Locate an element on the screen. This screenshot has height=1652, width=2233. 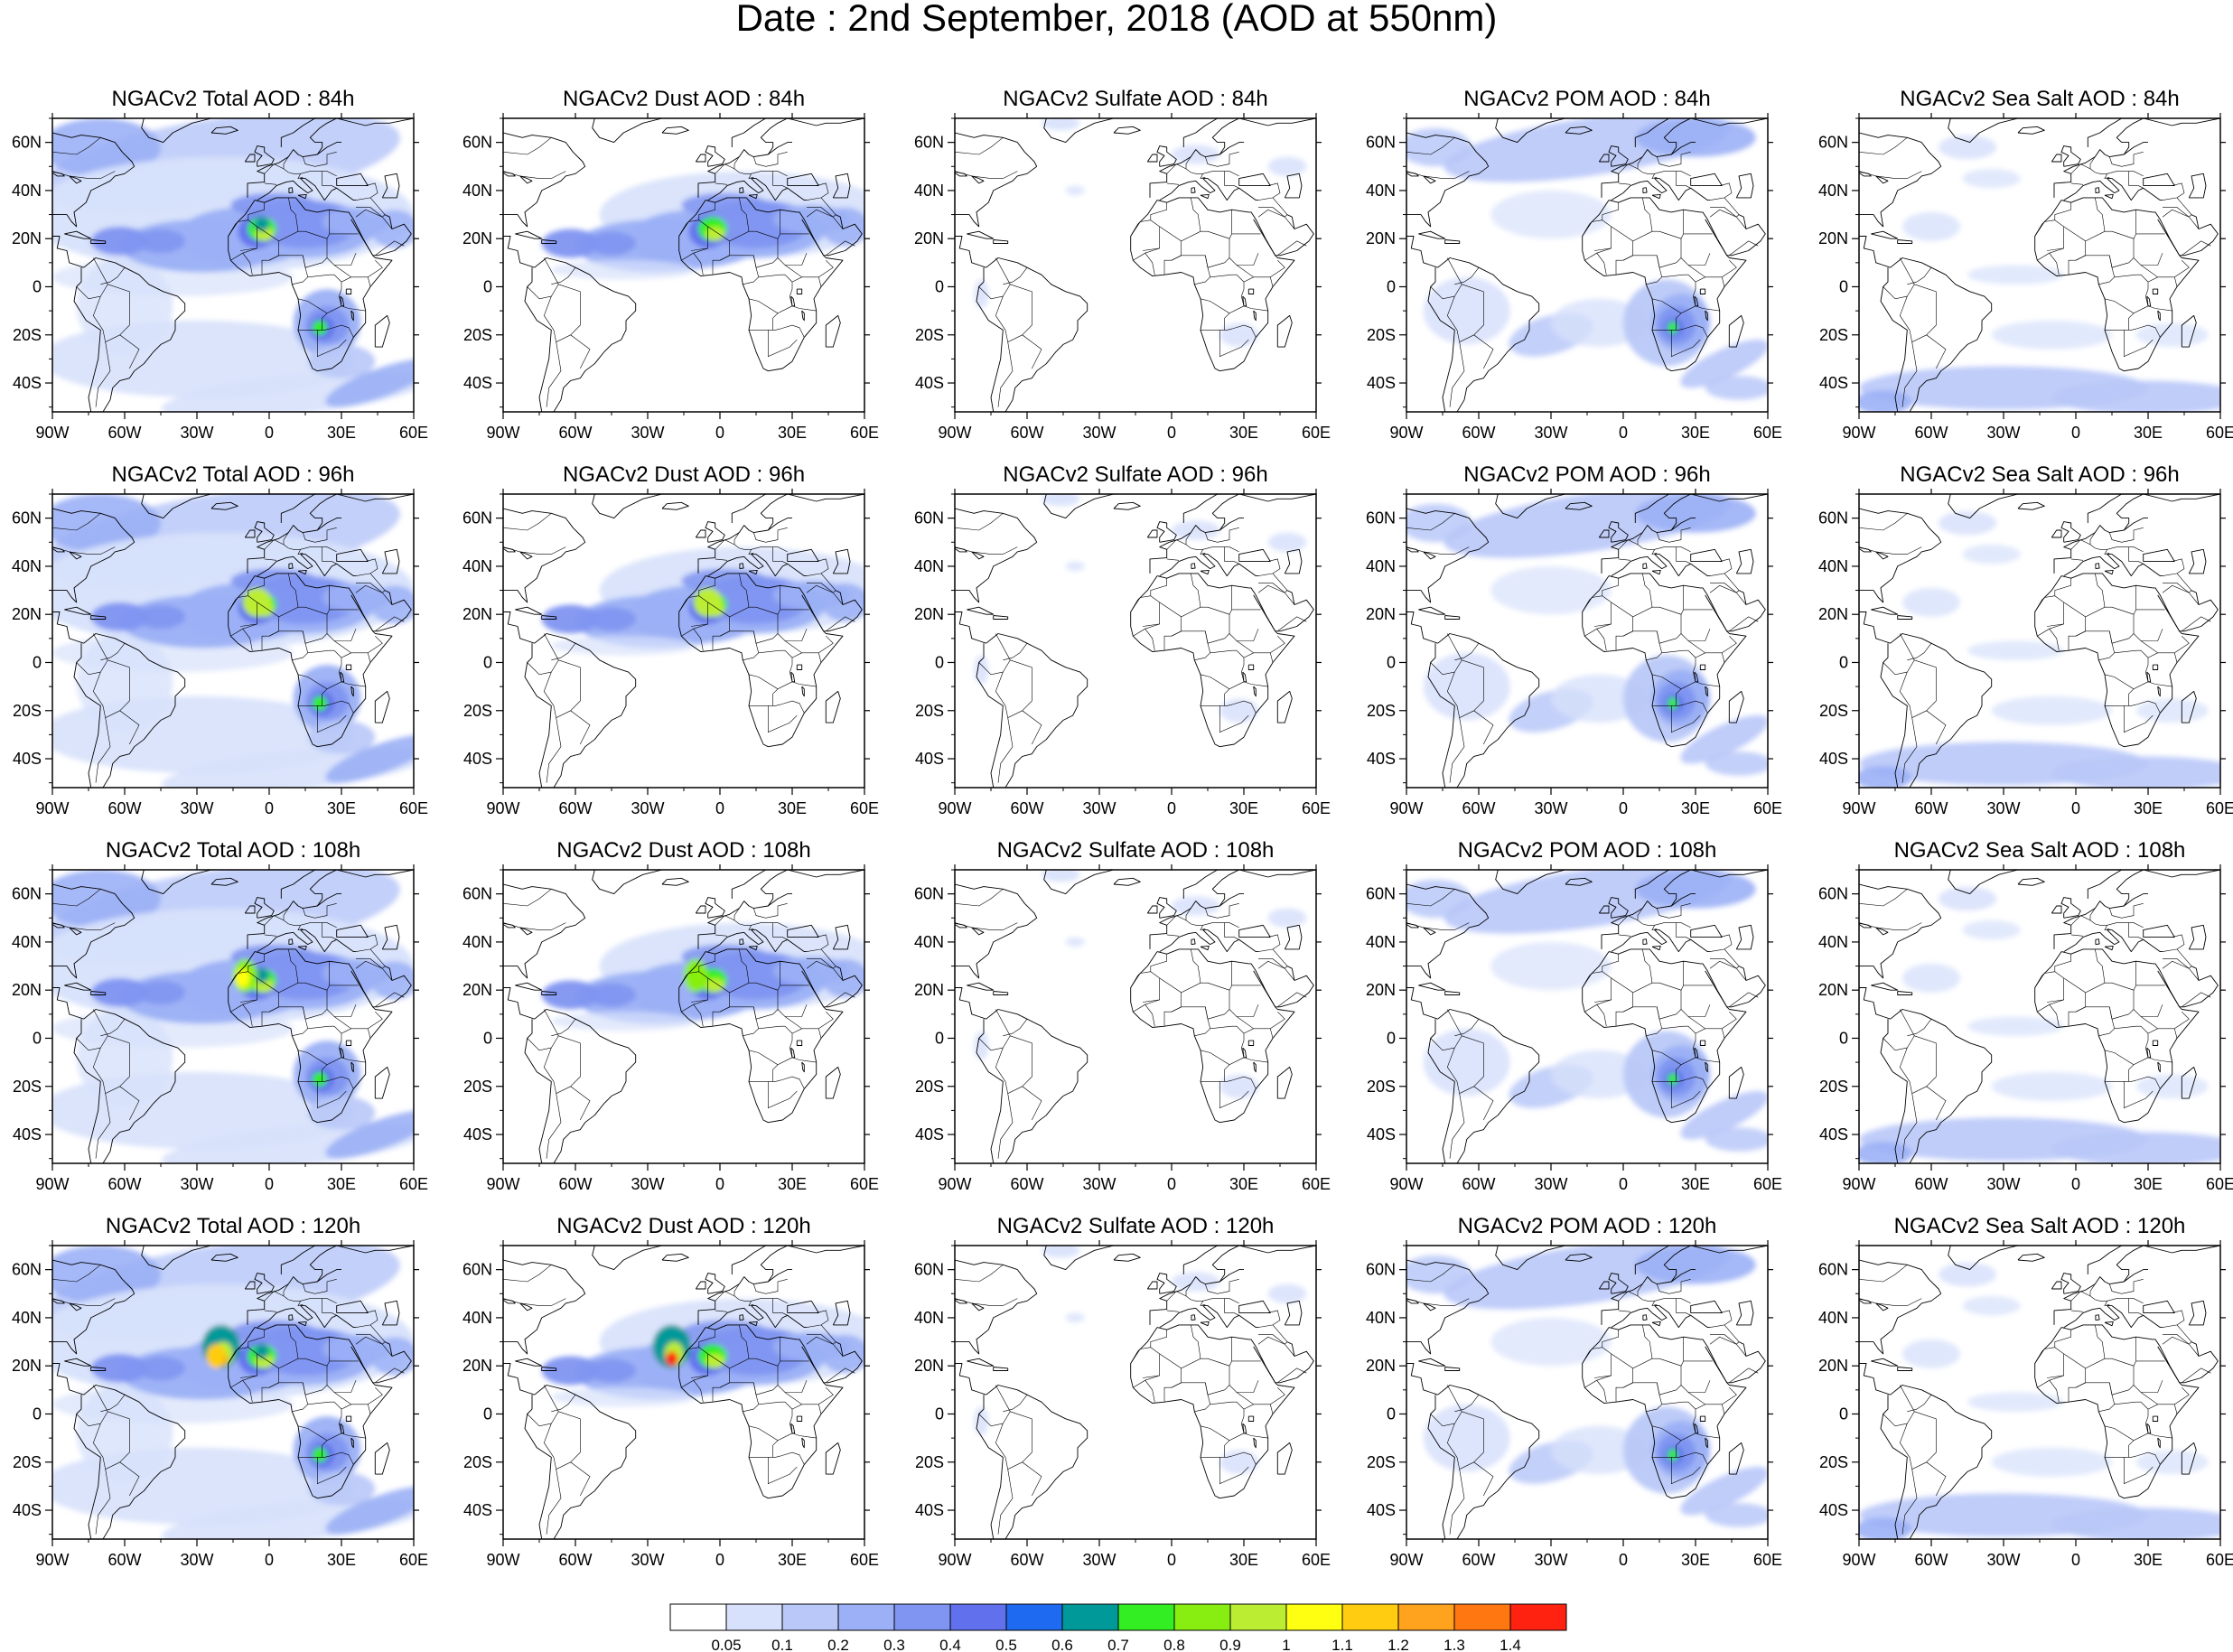
lon-tick-label: 60W is located at coordinates (1026, 1184).